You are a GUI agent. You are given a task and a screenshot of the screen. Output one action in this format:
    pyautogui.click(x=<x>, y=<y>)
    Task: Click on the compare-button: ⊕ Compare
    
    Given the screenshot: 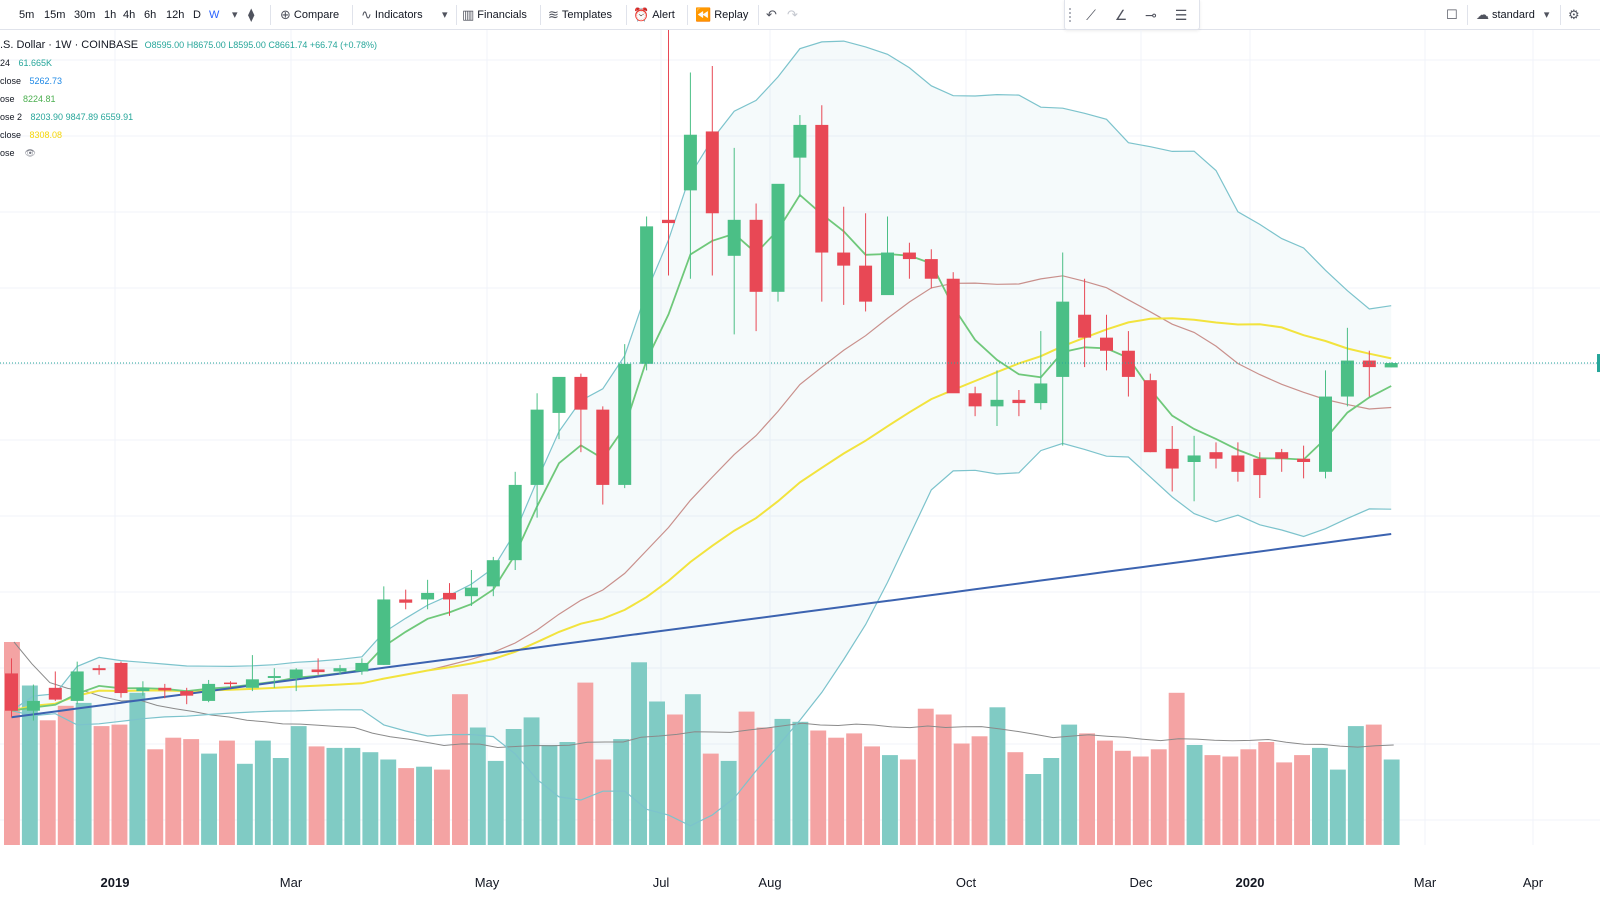 What is the action you would take?
    pyautogui.click(x=309, y=15)
    